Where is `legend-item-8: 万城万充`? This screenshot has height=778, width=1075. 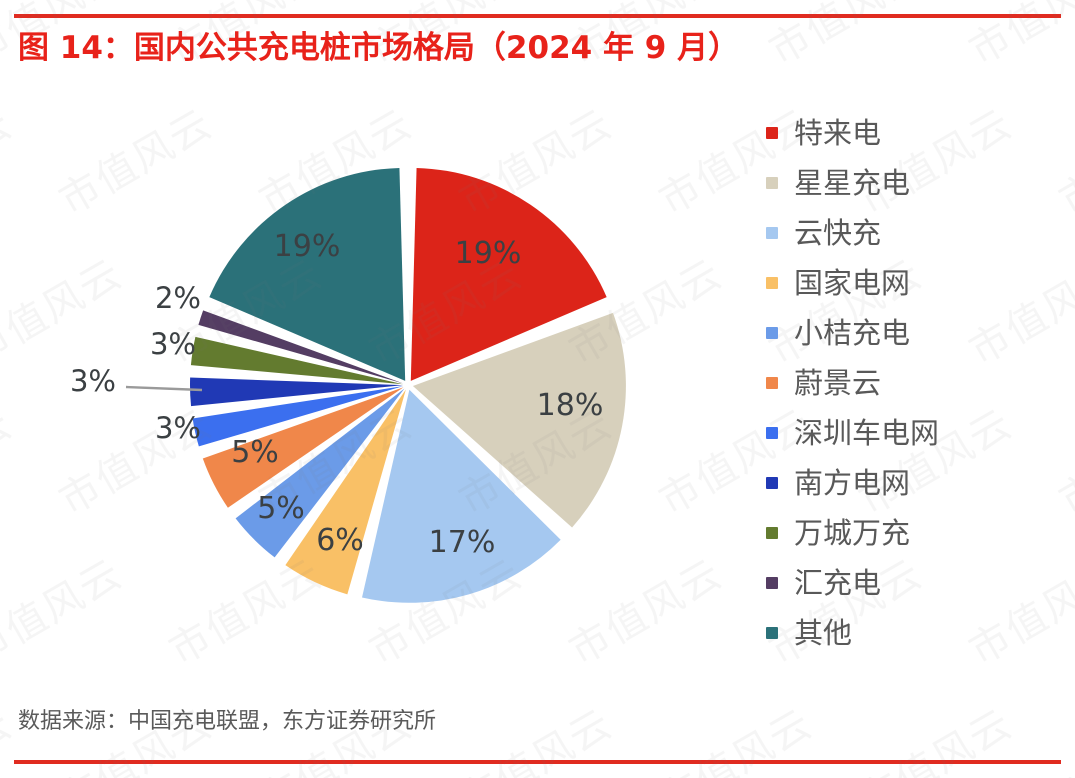
legend-item-8: 万城万充 is located at coordinates (852, 533).